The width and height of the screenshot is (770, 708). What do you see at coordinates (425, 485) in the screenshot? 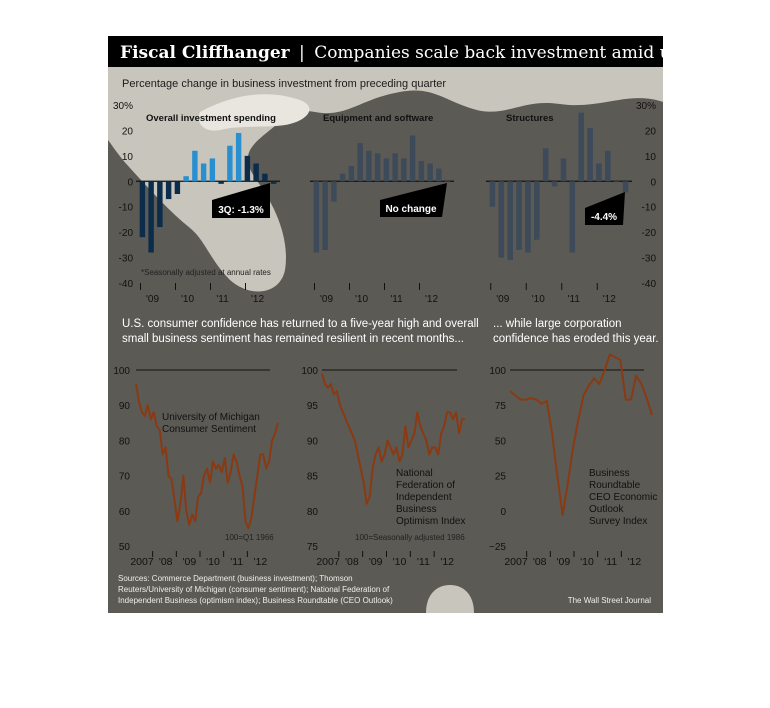
I see `series-label: Federation of` at bounding box center [425, 485].